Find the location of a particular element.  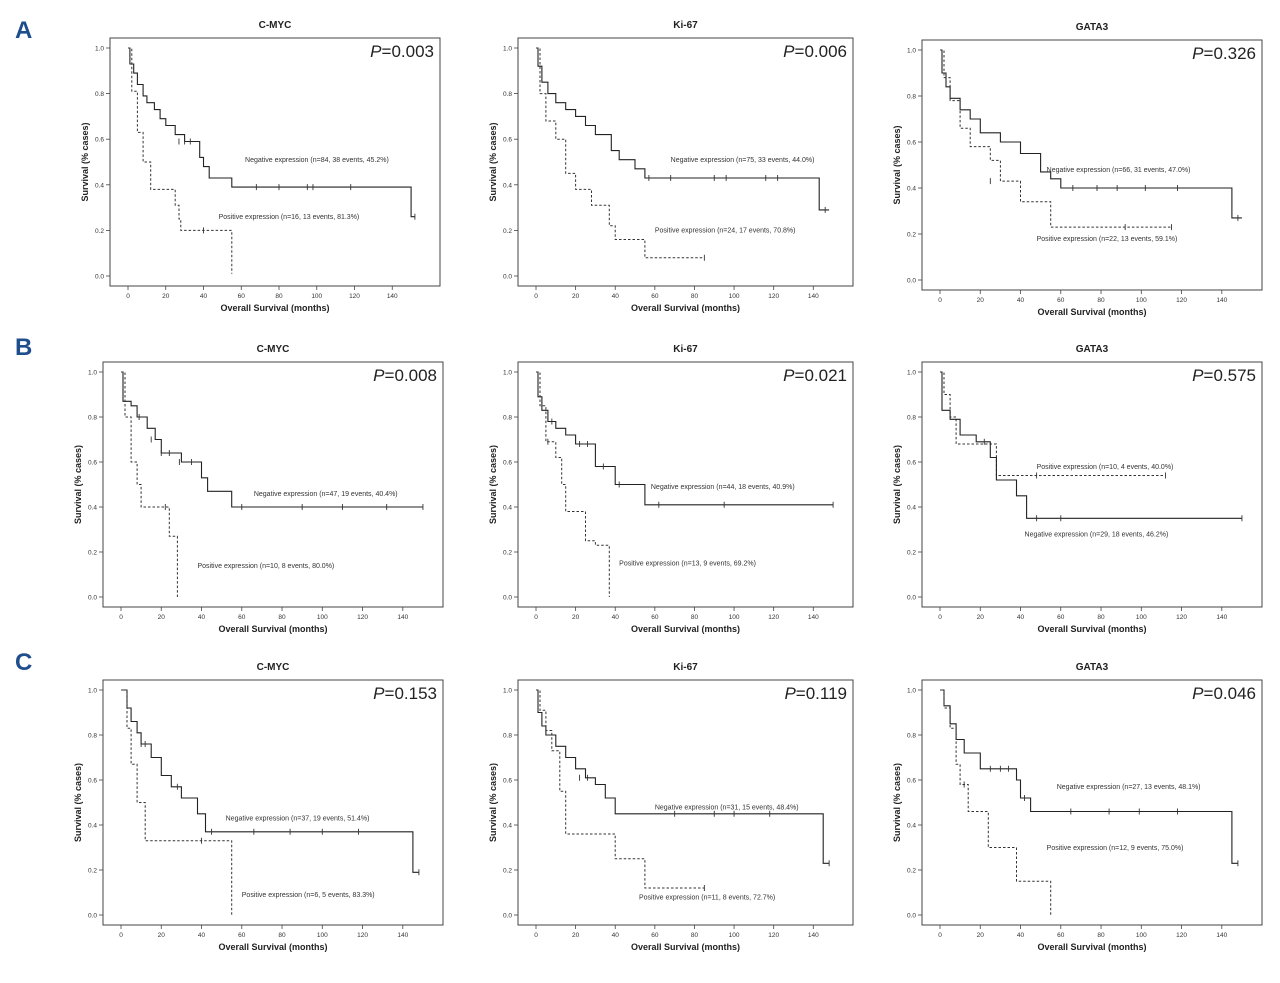

p-value: P=0.046 is located at coordinates (1224, 693).